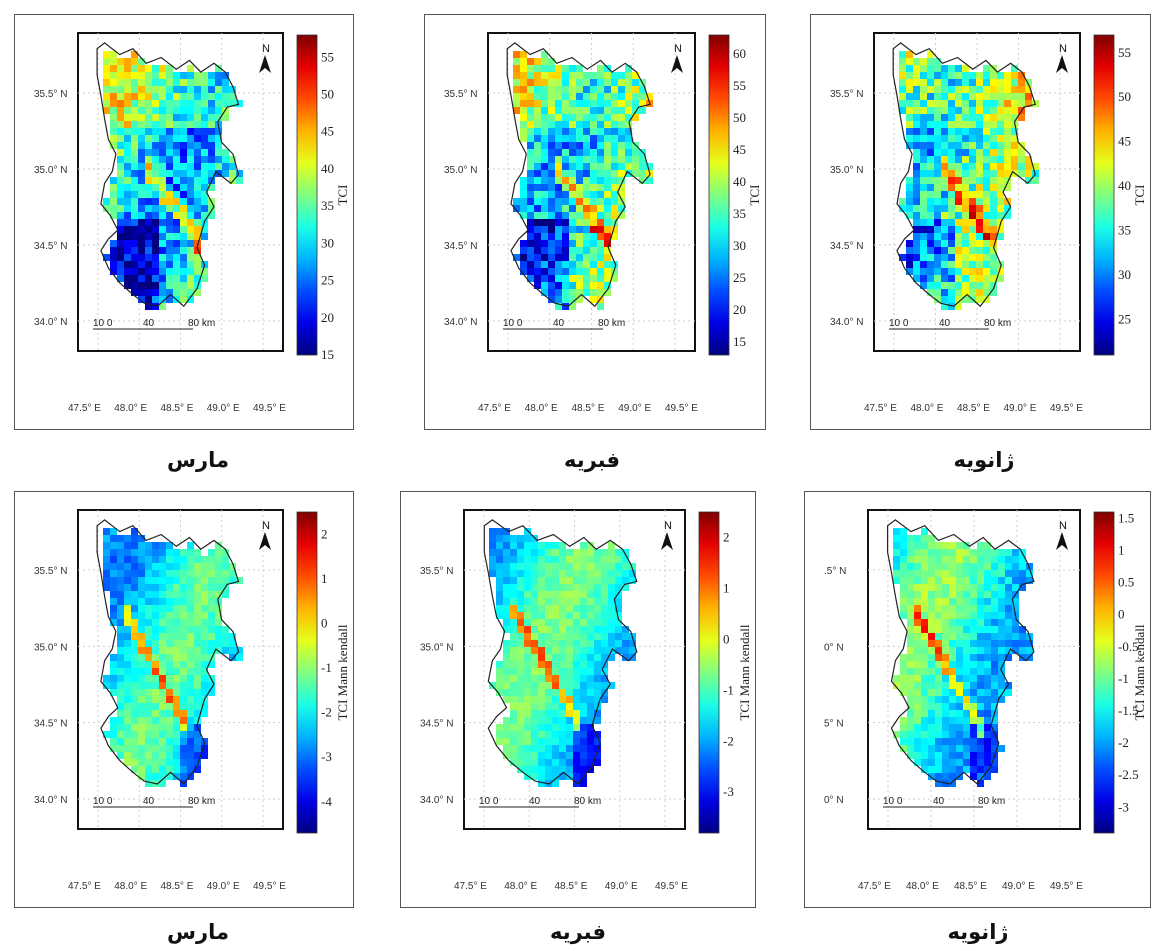 Image resolution: width=1165 pixels, height=951 pixels. Describe the element at coordinates (1128, 774) in the screenshot. I see `colorbar-tick-label: -2.5` at that location.